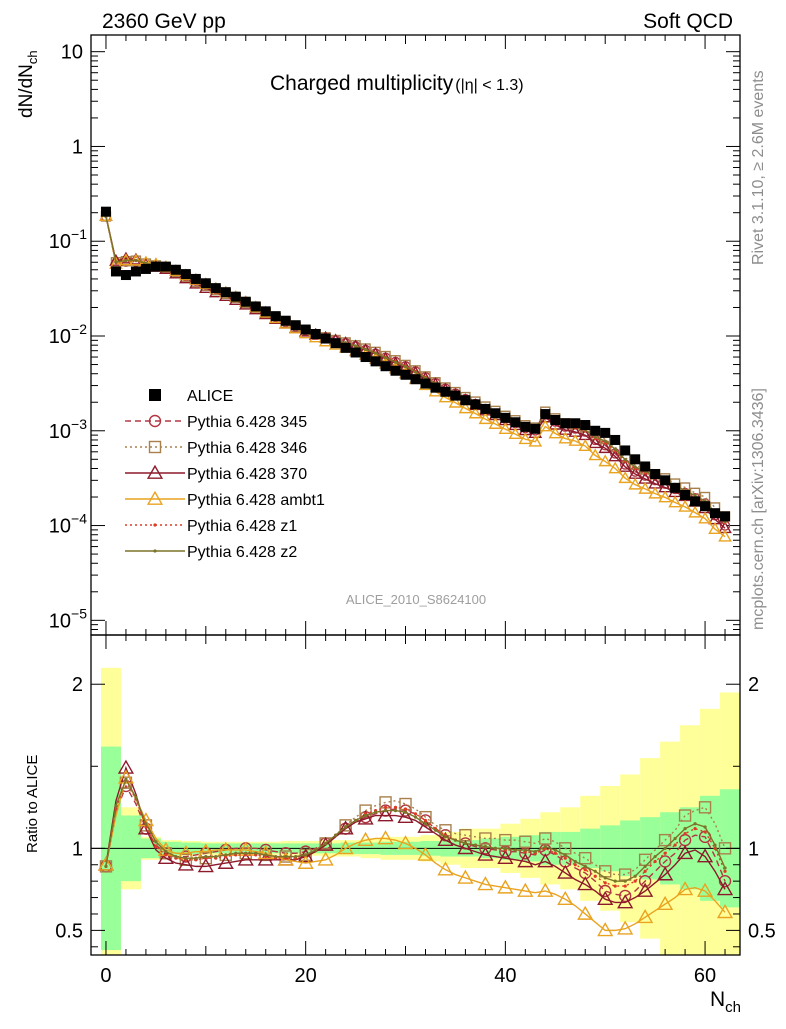  I want to click on watermark: ALICE_2010_S8624100, so click(416, 599).